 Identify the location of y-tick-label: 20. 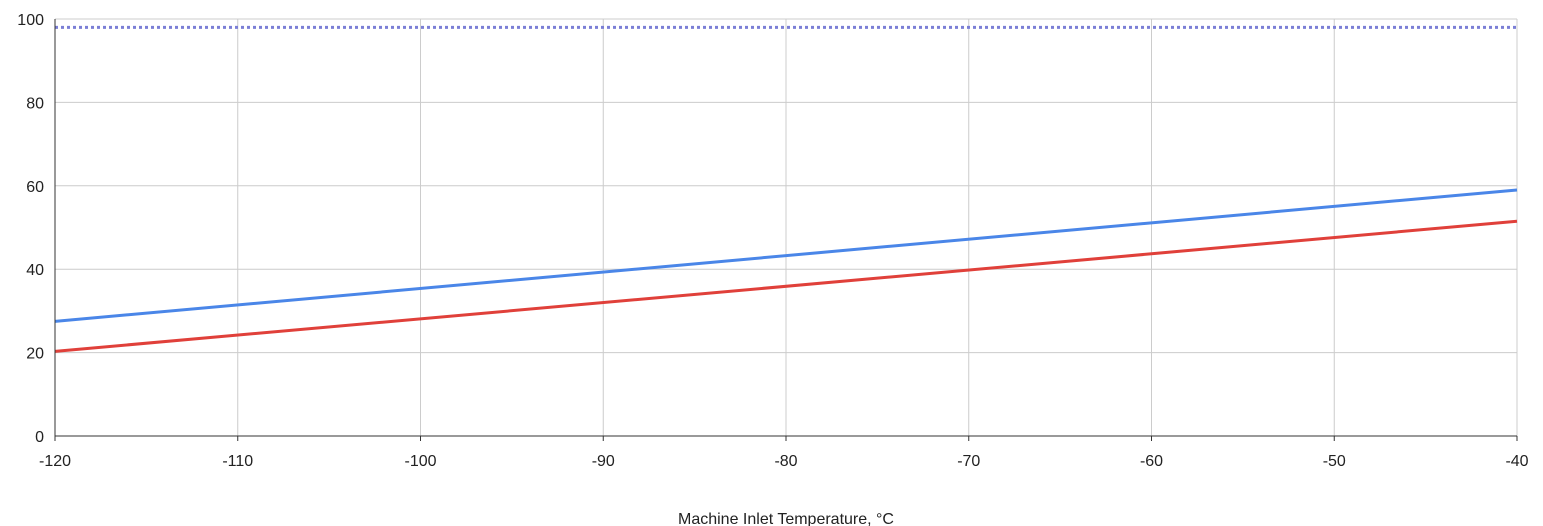
(35, 354).